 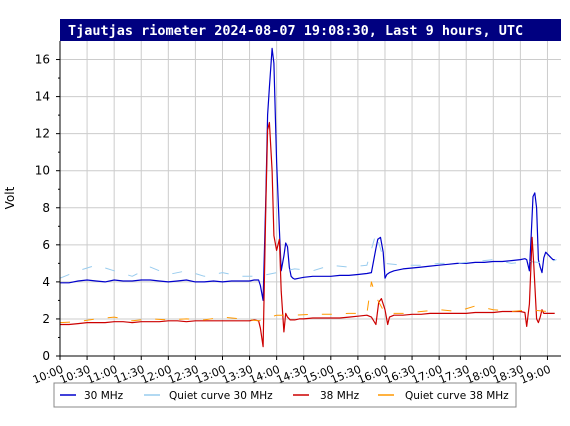 I want to click on y-tick-label: 4, so click(x=46, y=282).